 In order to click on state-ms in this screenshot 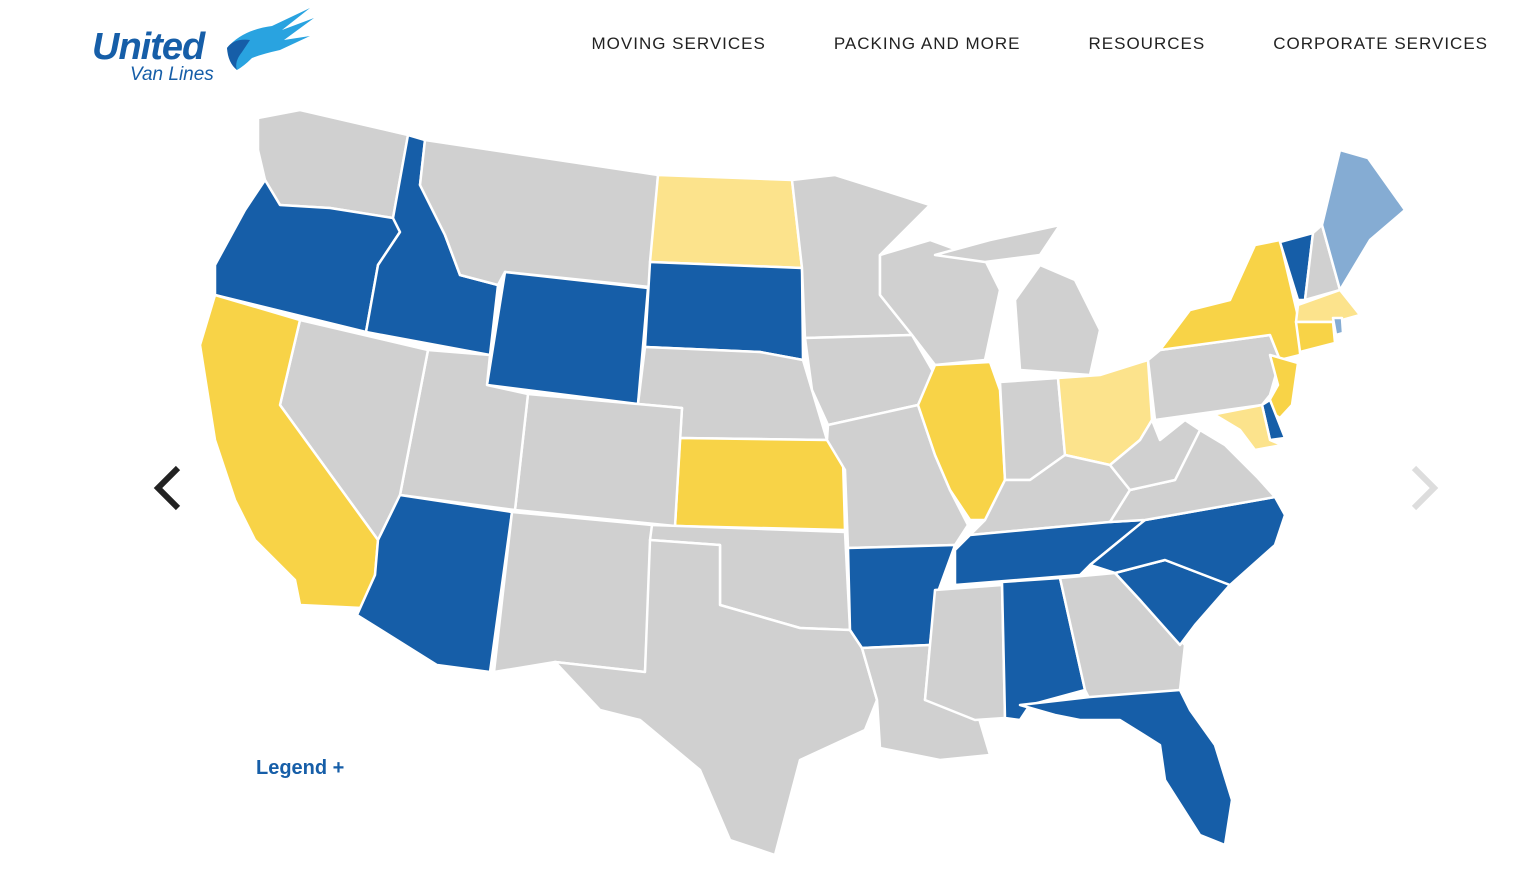, I will do `click(965, 652)`.